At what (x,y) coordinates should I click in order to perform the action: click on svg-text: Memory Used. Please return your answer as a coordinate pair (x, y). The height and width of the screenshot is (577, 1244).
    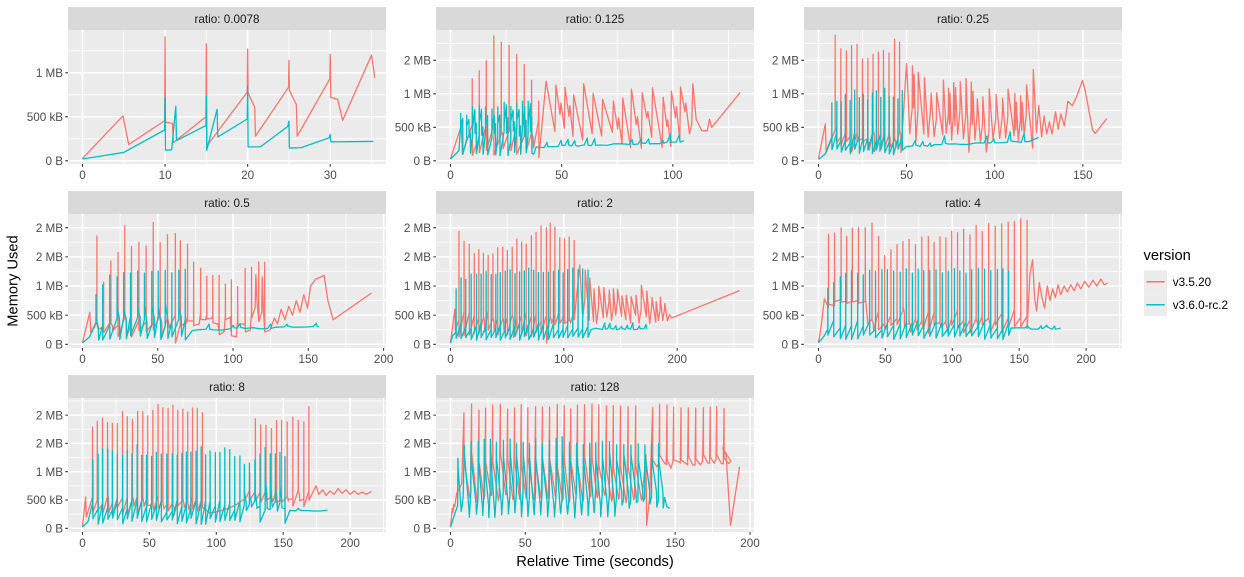
    Looking at the image, I should click on (14, 280).